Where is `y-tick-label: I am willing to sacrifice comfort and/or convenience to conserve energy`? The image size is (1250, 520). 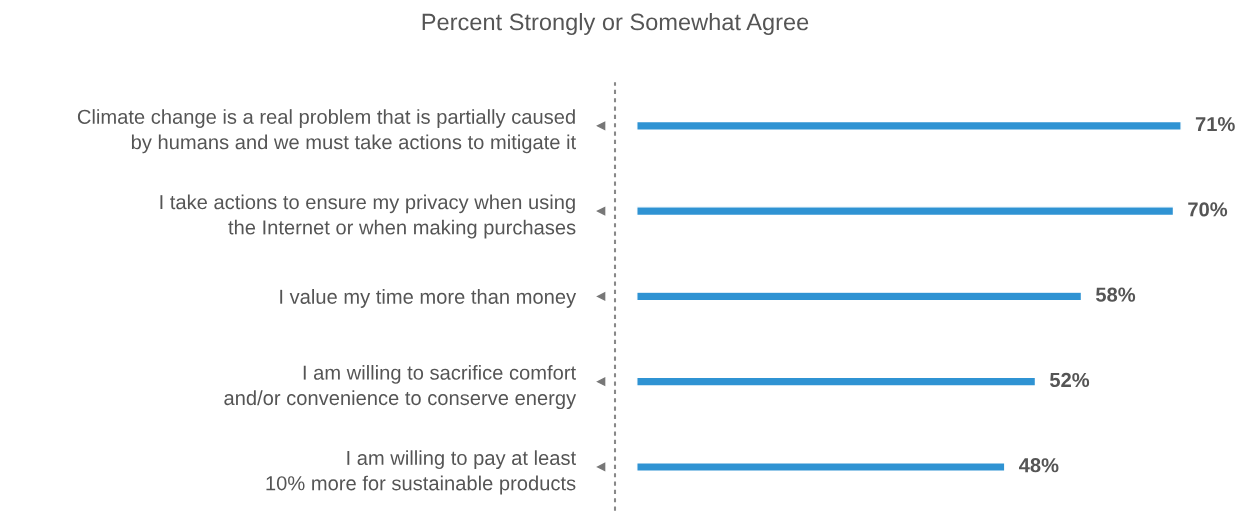
y-tick-label: I am willing to sacrifice comfort and/or convenience to conserve energy is located at coordinates (400, 387).